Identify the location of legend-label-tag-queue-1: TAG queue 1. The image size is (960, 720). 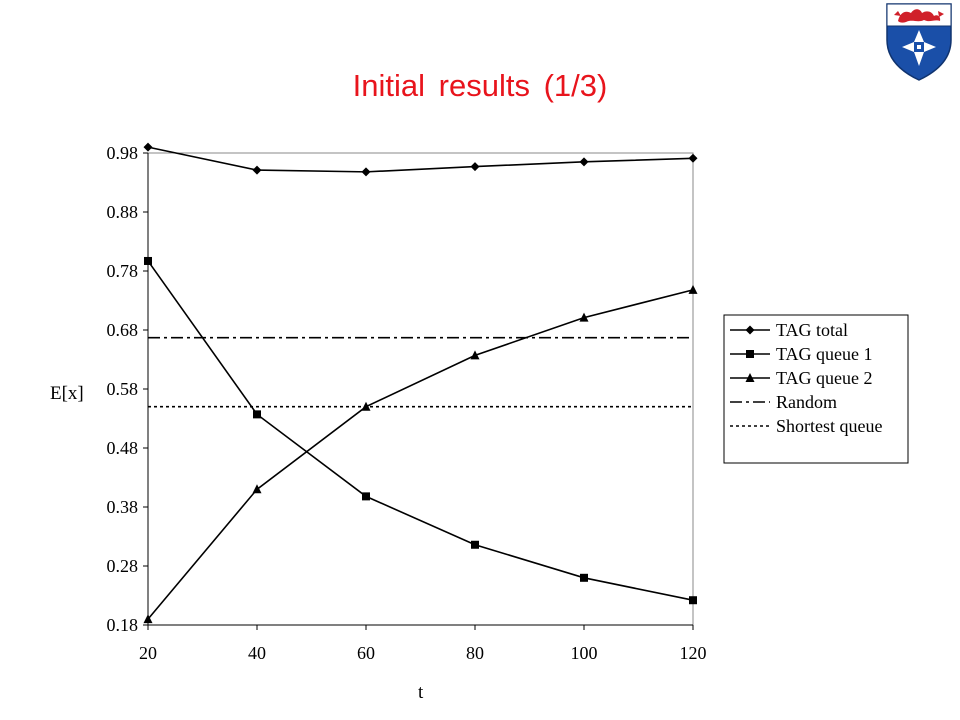
(824, 354).